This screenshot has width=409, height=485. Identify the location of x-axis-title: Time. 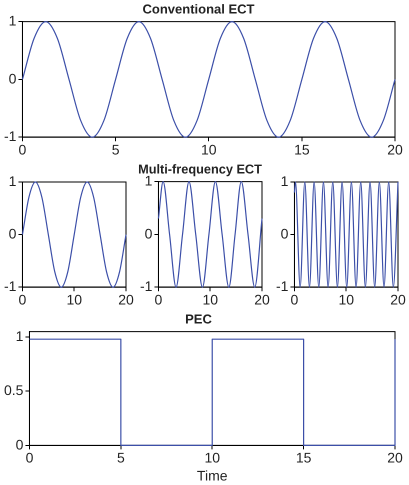
(212, 475).